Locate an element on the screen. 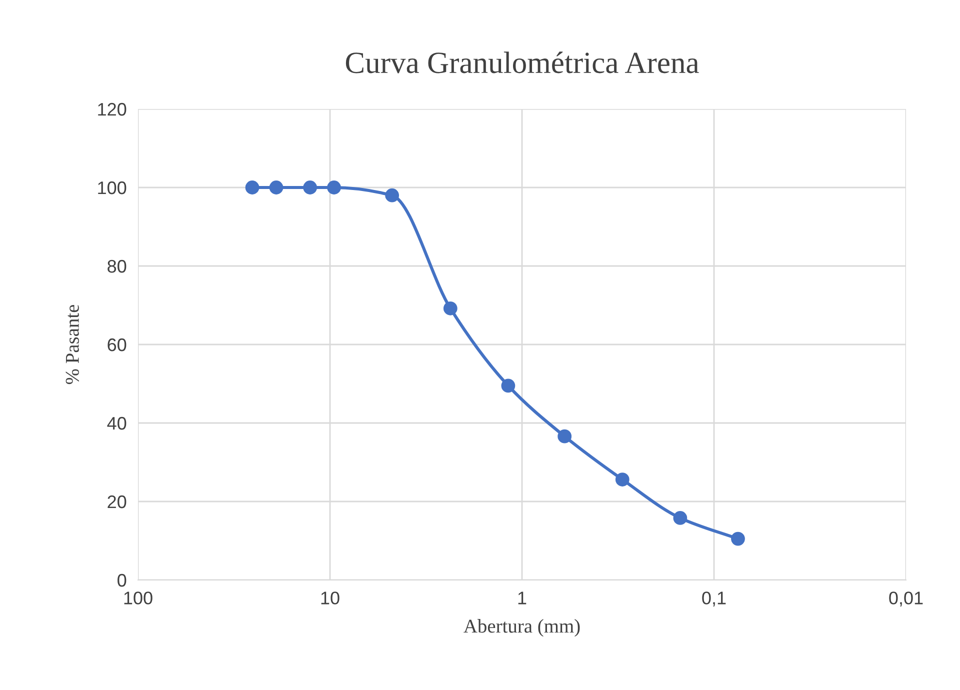  y-axis-title: % Pasante is located at coordinates (72, 344).